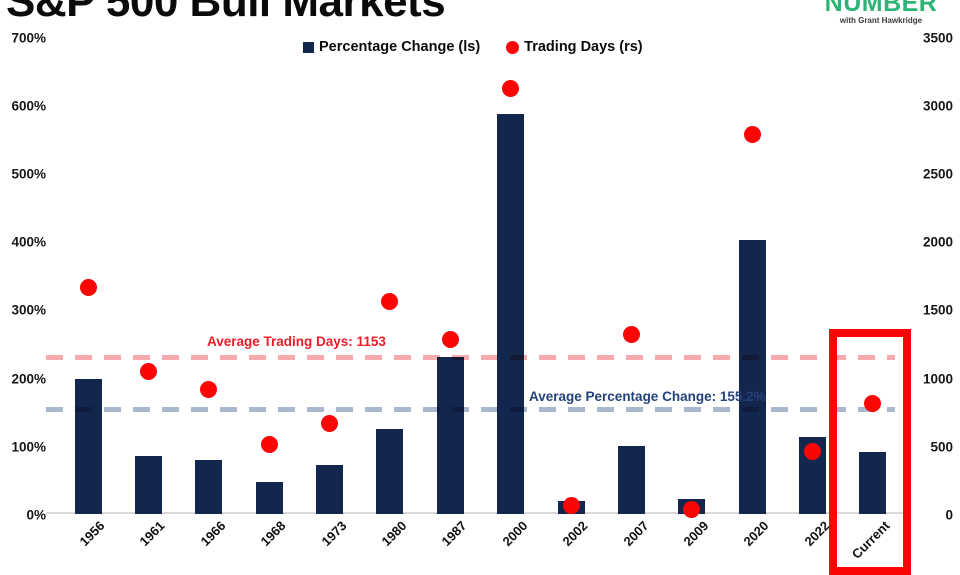 Image resolution: width=960 pixels, height=575 pixels. I want to click on legend: Percentage Change (ls) Trading Days (rs), so click(473, 47).